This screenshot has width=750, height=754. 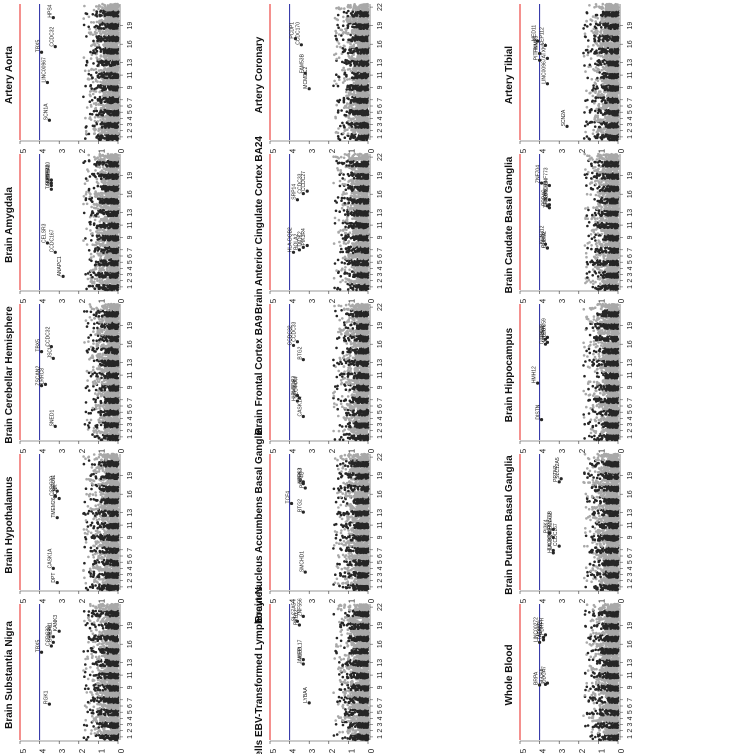 What do you see at coordinates (52, 36) in the screenshot?
I see `gene-label: CCDC32` at bounding box center [52, 36].